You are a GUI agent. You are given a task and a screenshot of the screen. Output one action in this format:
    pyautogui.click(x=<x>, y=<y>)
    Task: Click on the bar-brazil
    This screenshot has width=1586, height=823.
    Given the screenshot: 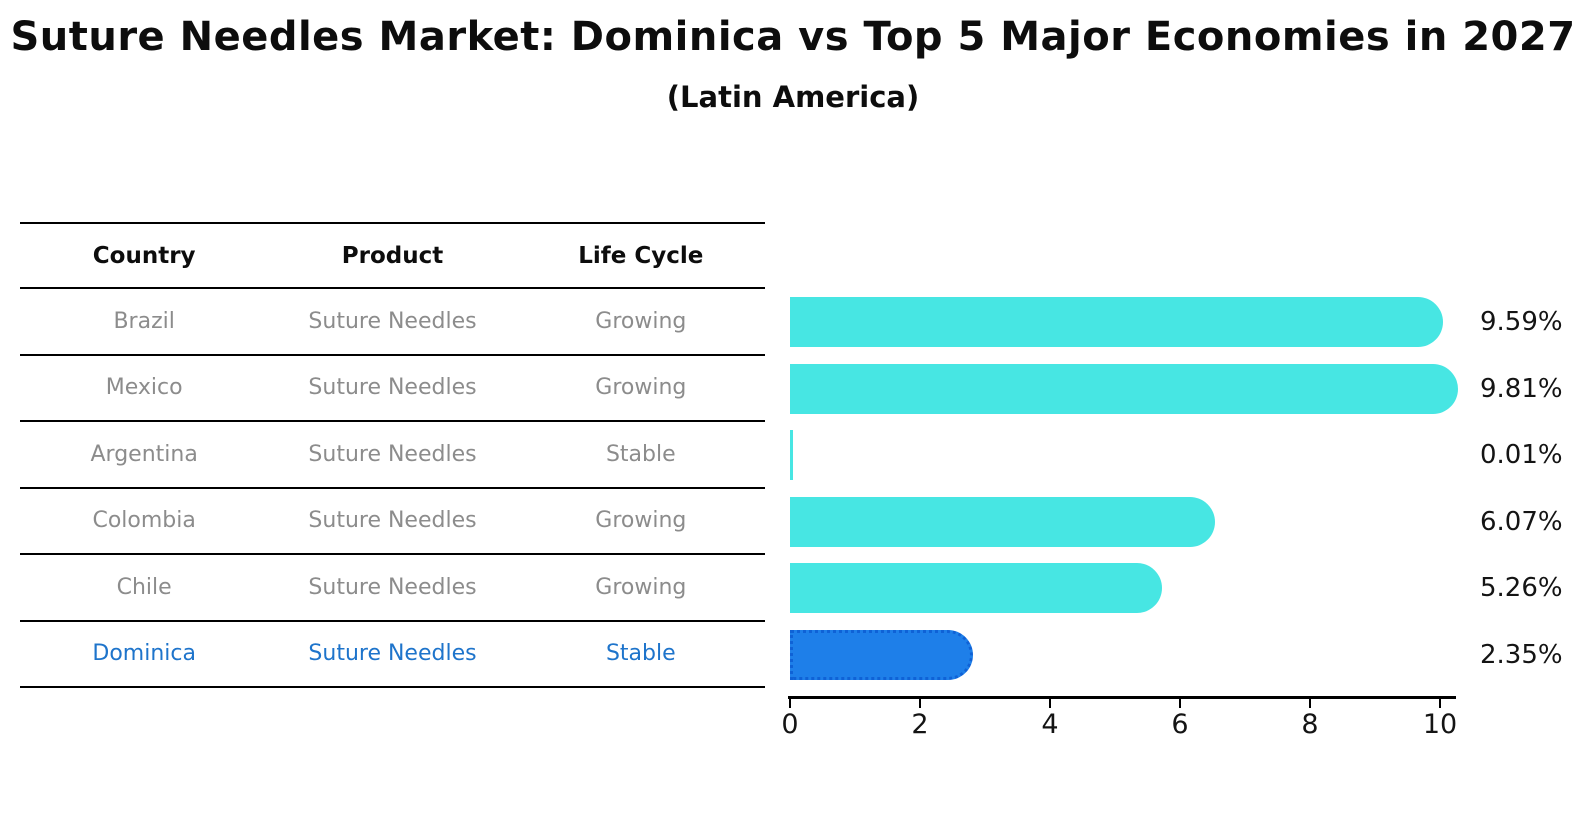 What is the action you would take?
    pyautogui.click(x=1117, y=322)
    